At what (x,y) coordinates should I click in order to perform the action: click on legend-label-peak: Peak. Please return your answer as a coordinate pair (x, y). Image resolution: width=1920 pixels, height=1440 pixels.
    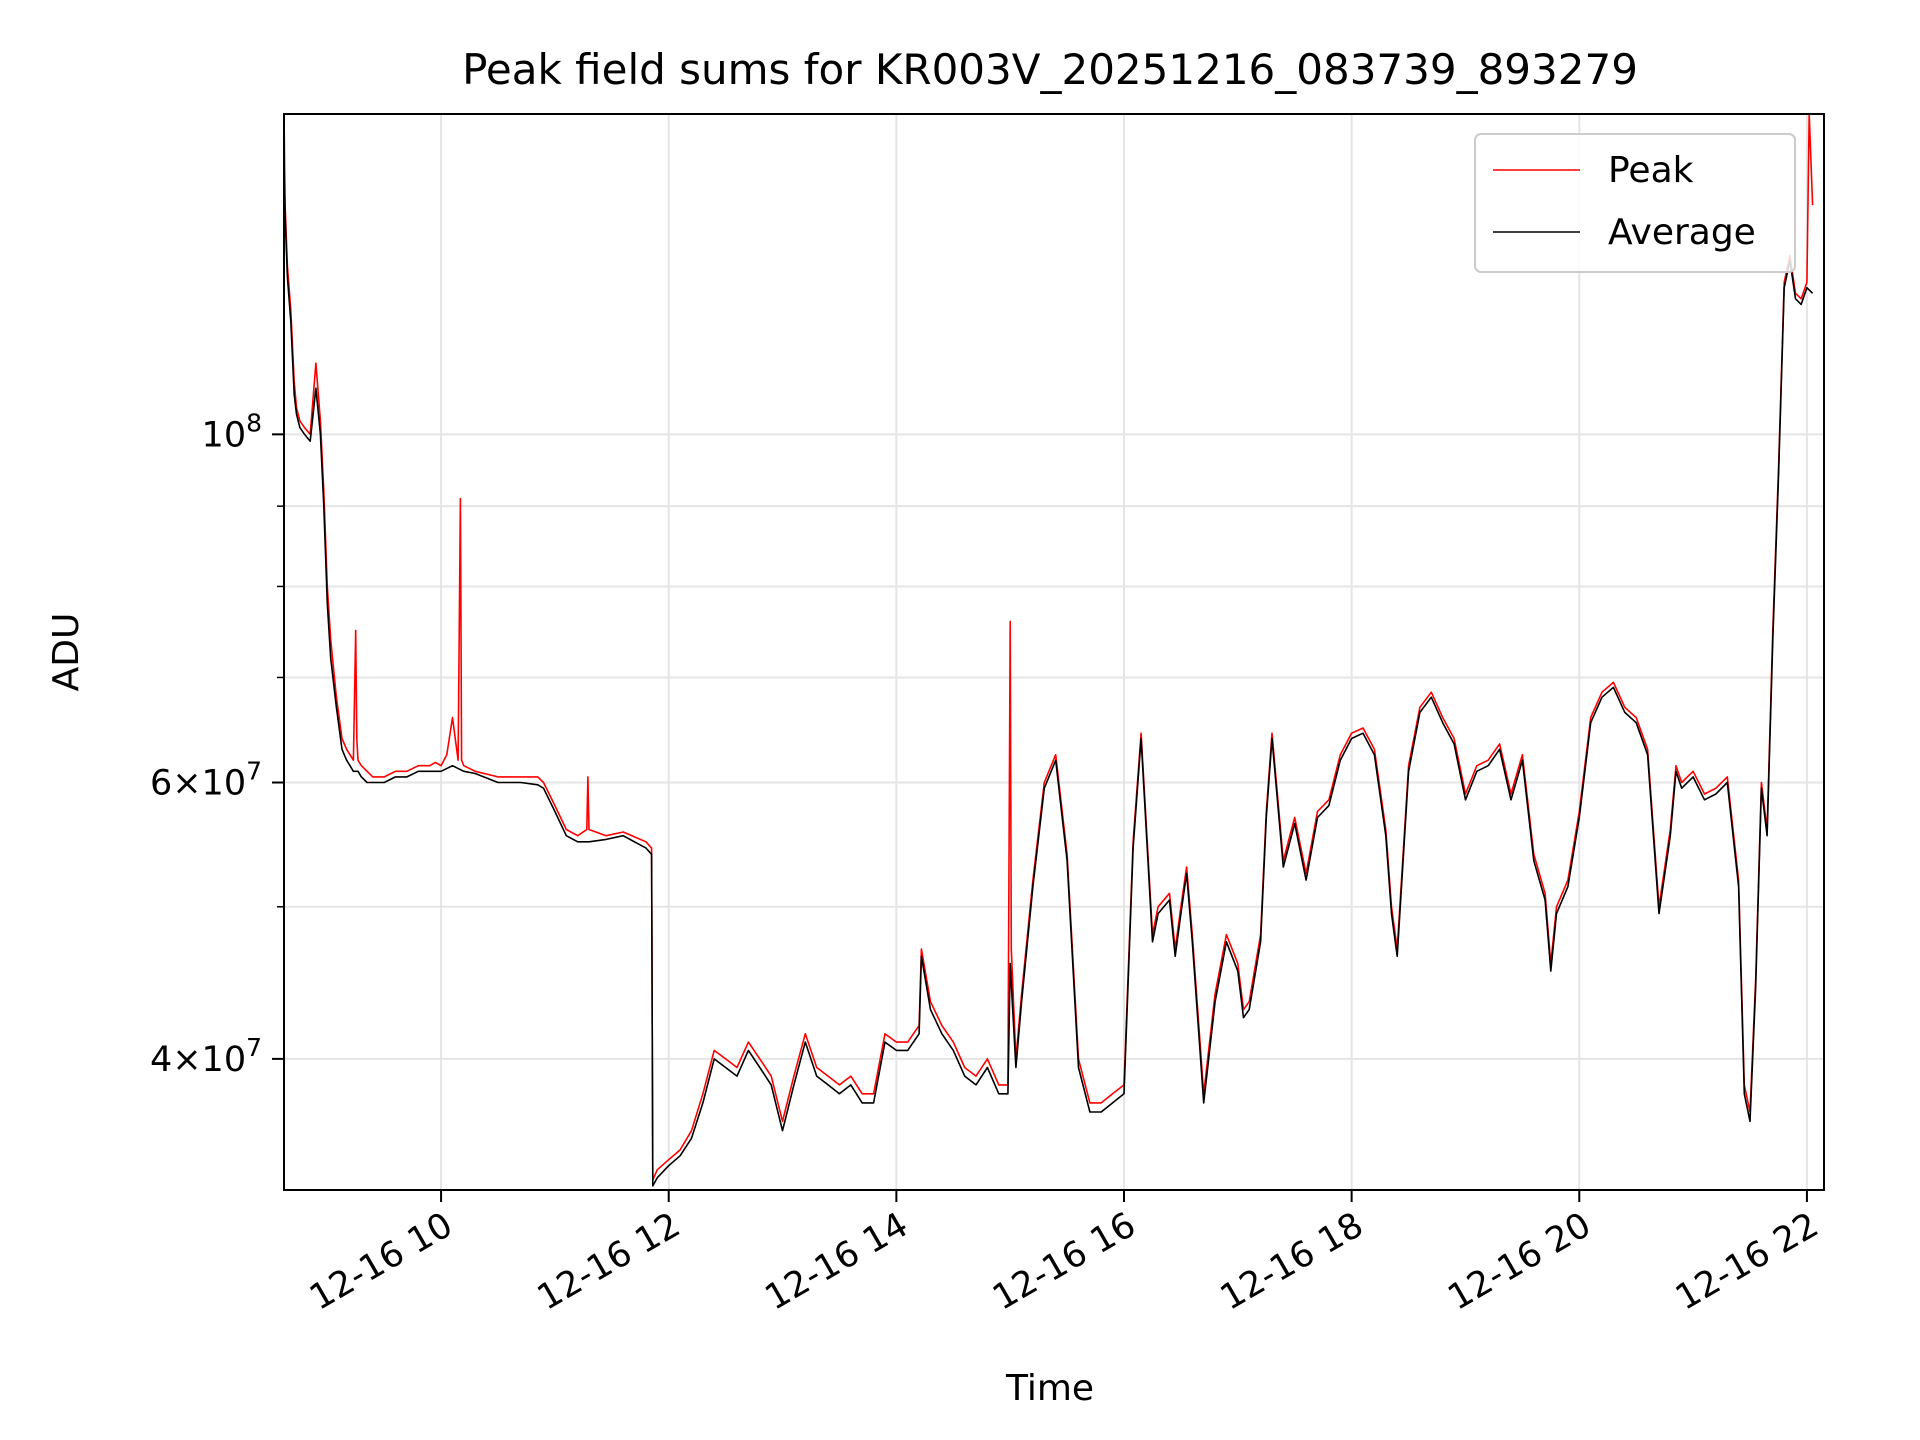
    Looking at the image, I should click on (1651, 170).